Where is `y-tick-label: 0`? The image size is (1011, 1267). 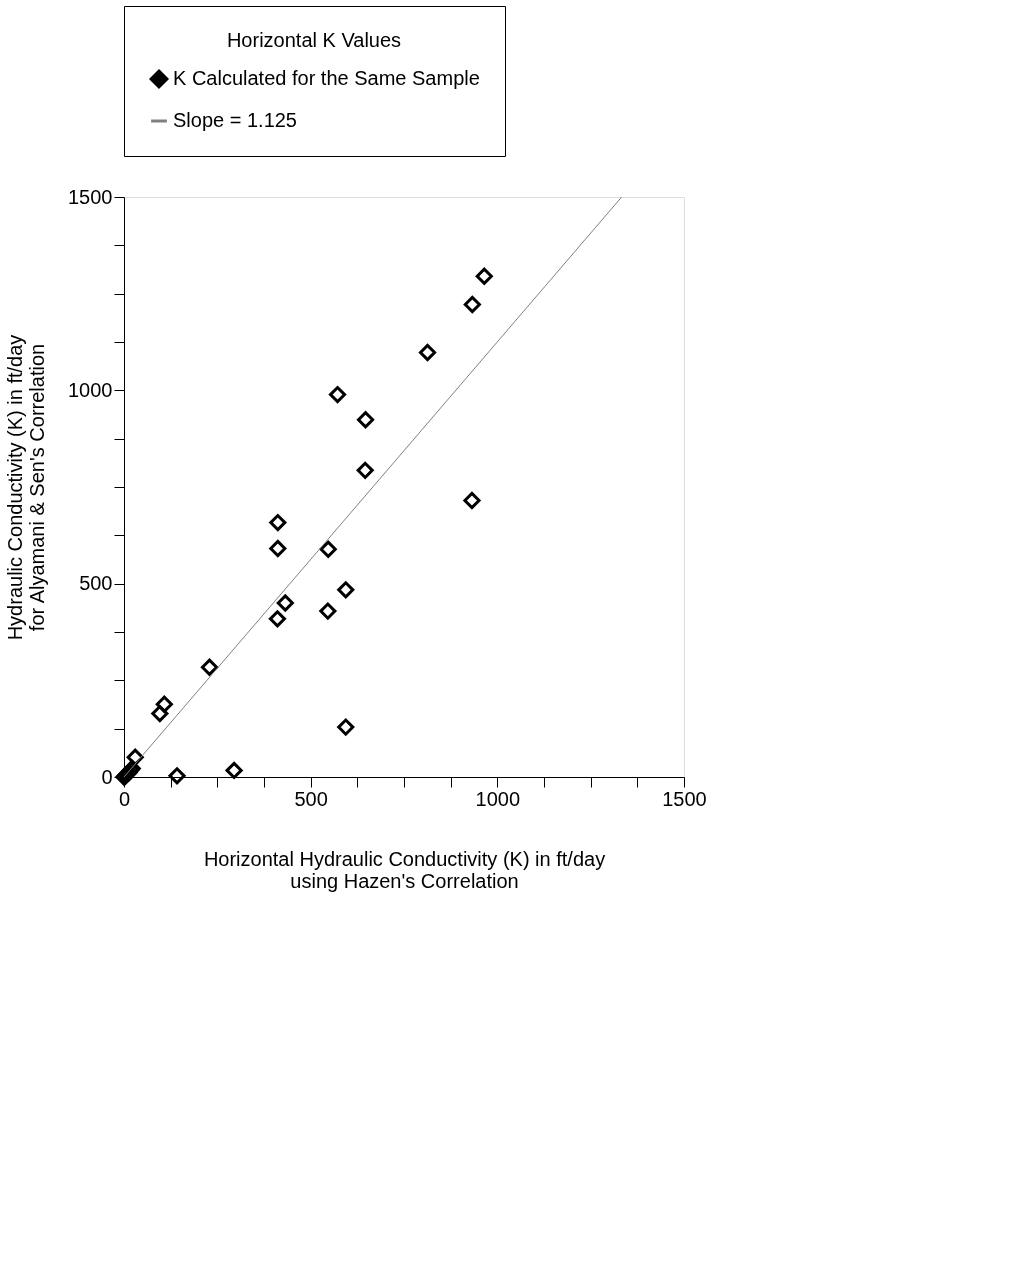
y-tick-label: 0 is located at coordinates (107, 776).